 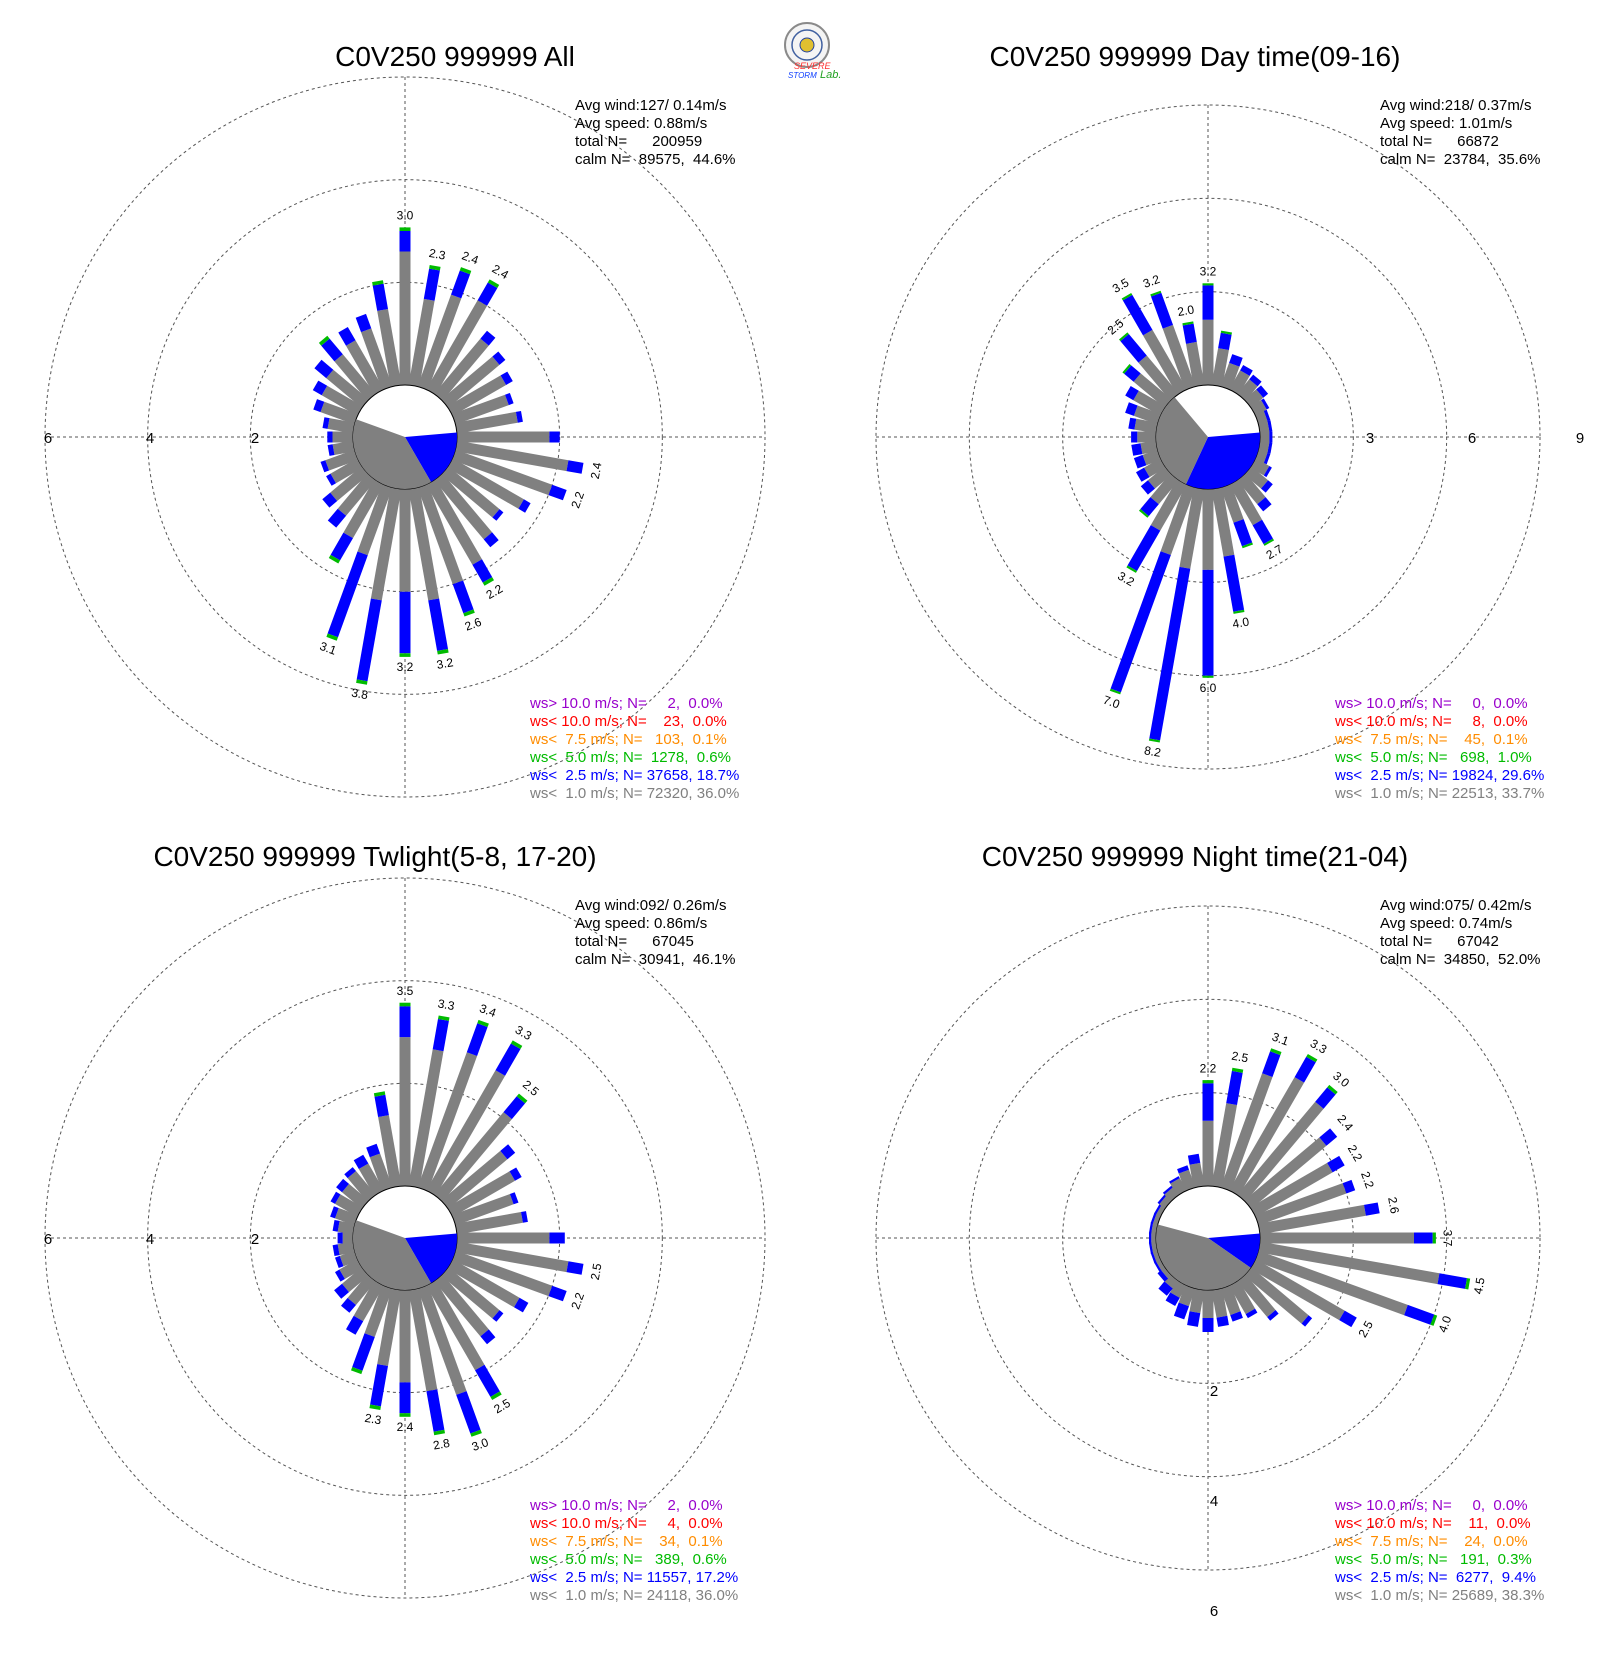 What do you see at coordinates (1431, 1541) in the screenshot?
I see `legend-entry: ws< 7.5 m/s; N= 24, 0.0%` at bounding box center [1431, 1541].